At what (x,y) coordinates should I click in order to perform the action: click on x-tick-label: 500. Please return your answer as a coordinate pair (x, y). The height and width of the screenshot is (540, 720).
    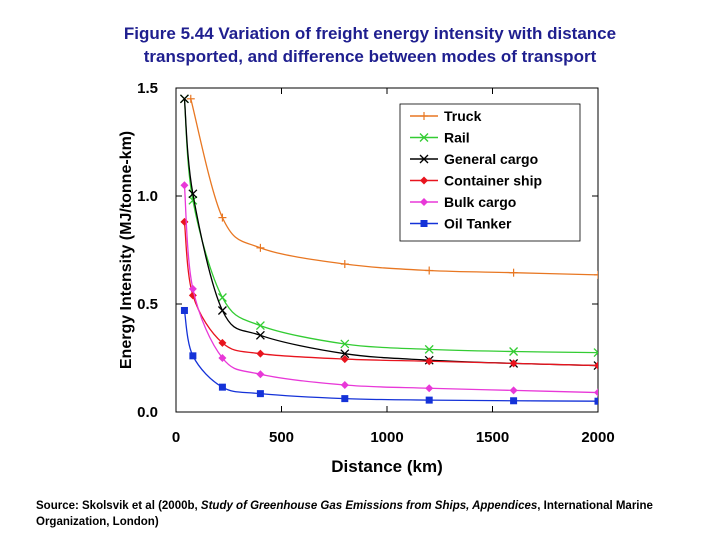
    Looking at the image, I should click on (281, 437).